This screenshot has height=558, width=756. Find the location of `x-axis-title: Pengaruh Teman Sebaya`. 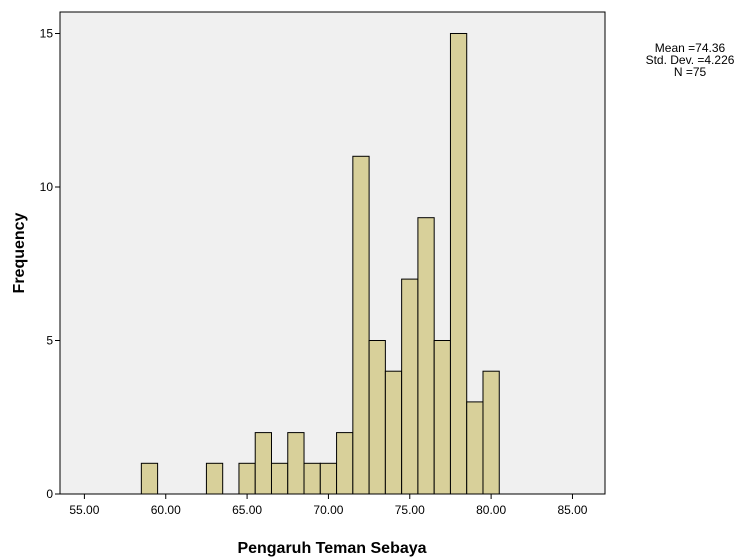

x-axis-title: Pengaruh Teman Sebaya is located at coordinates (331, 548).